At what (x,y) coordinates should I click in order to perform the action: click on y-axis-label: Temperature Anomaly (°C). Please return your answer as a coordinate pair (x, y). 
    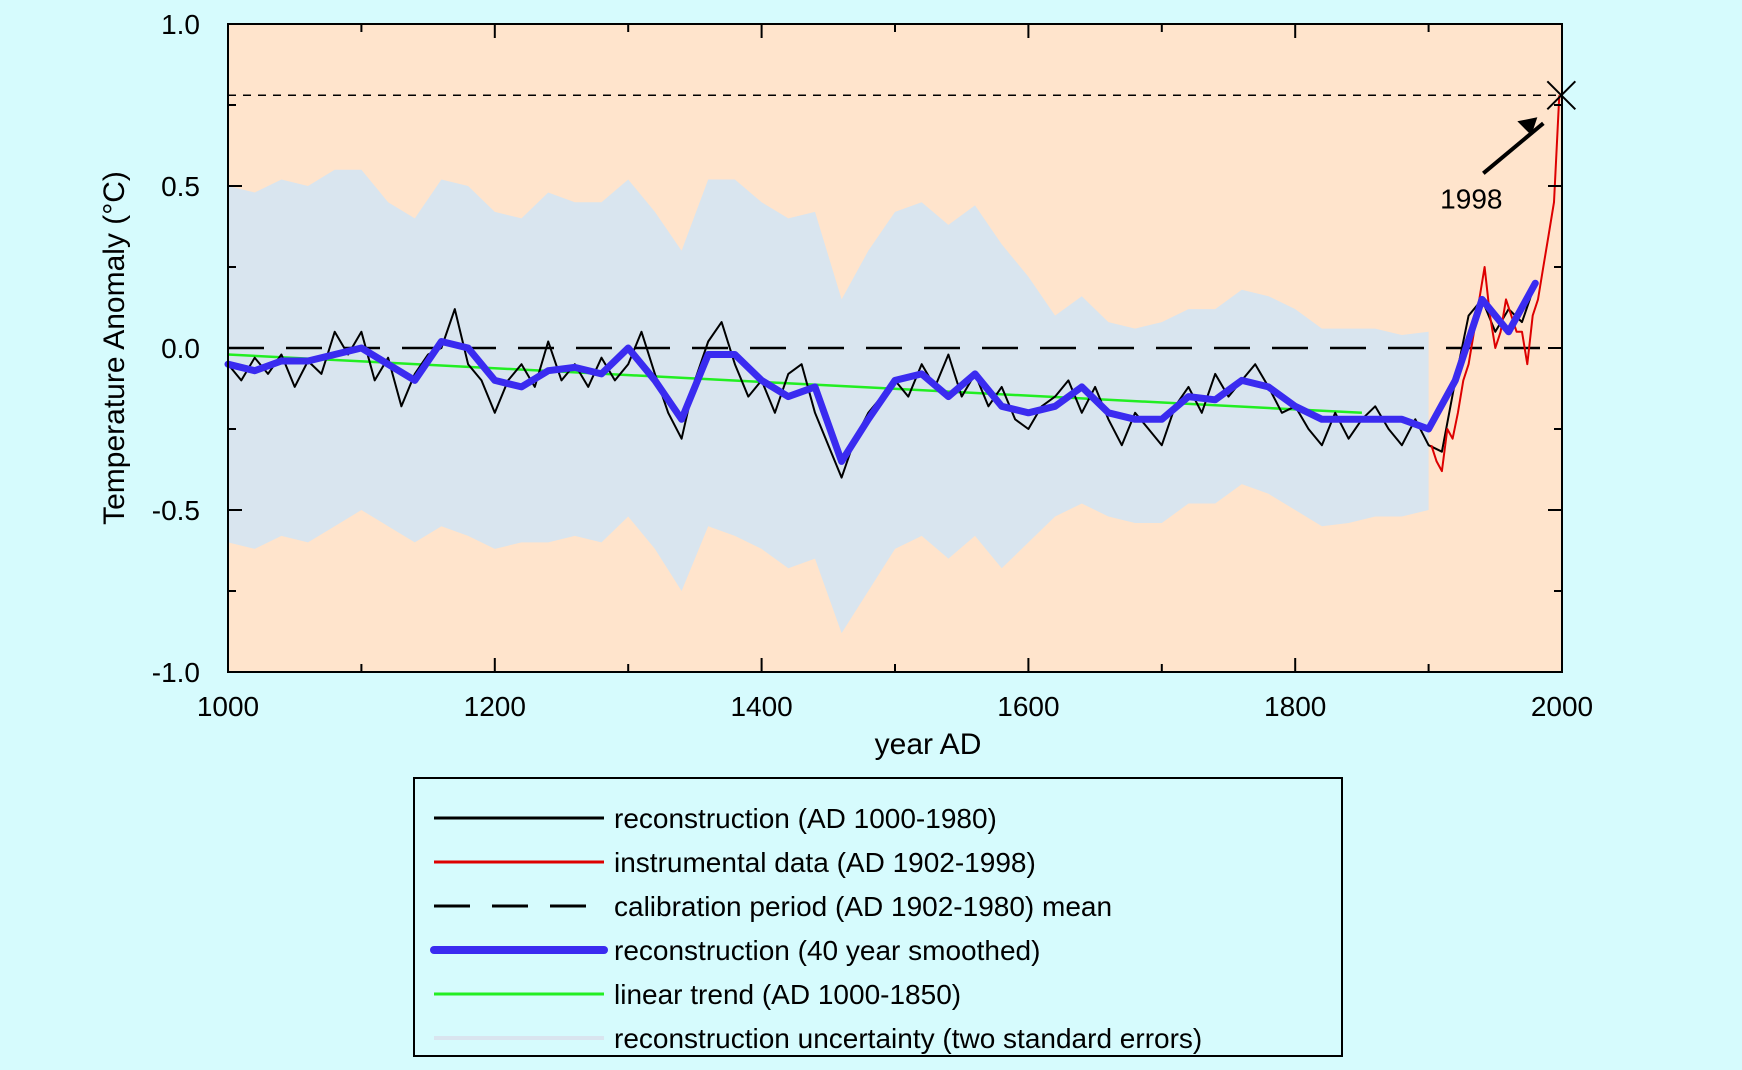
    Looking at the image, I should click on (114, 348).